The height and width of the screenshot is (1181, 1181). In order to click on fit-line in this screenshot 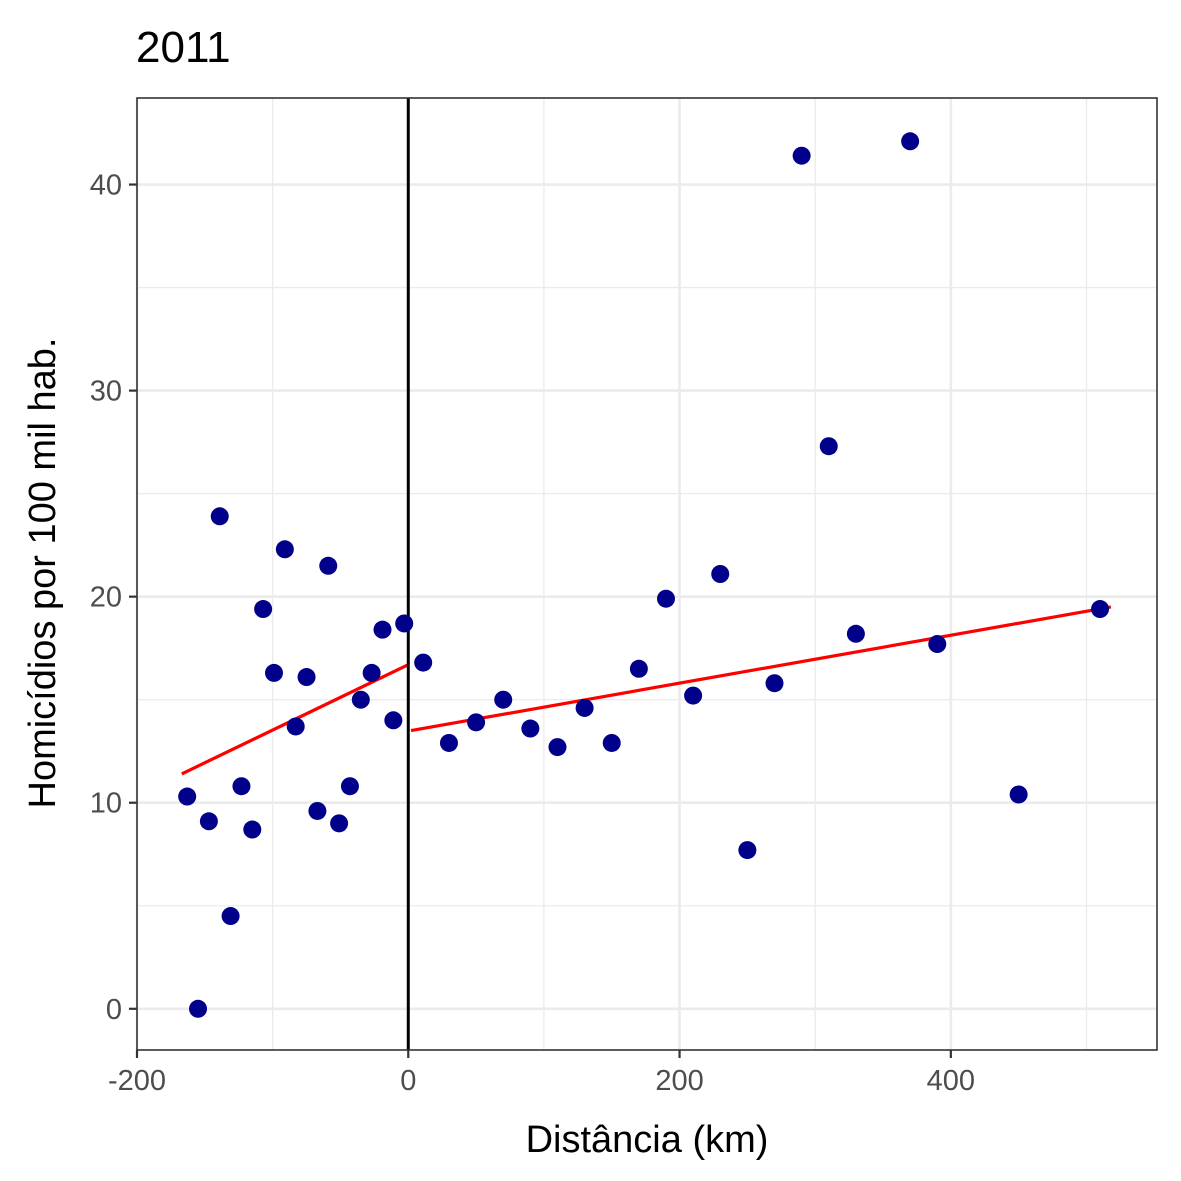, I will do `click(761, 669)`.